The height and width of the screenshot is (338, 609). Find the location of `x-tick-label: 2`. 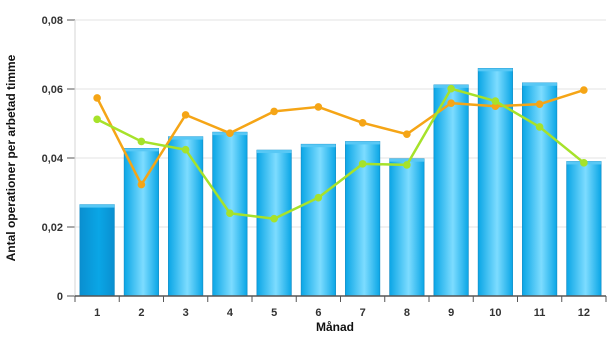

x-tick-label: 2 is located at coordinates (141, 313).